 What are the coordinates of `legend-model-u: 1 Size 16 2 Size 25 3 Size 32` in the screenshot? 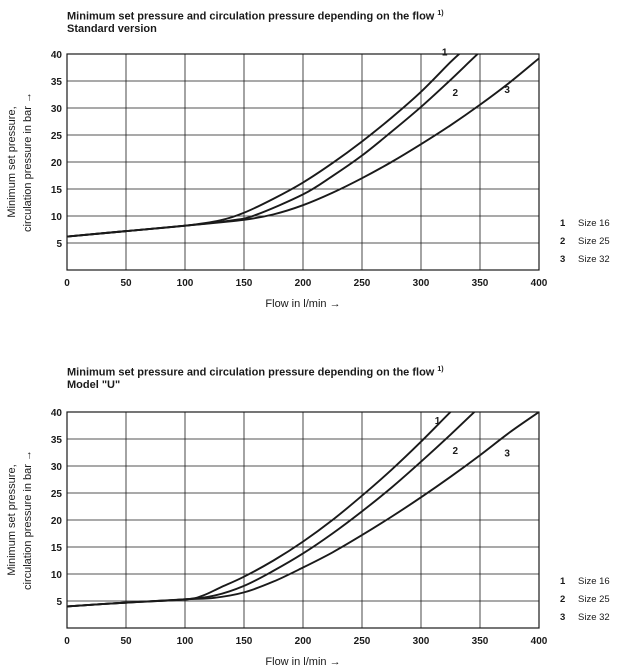 It's located at (585, 600).